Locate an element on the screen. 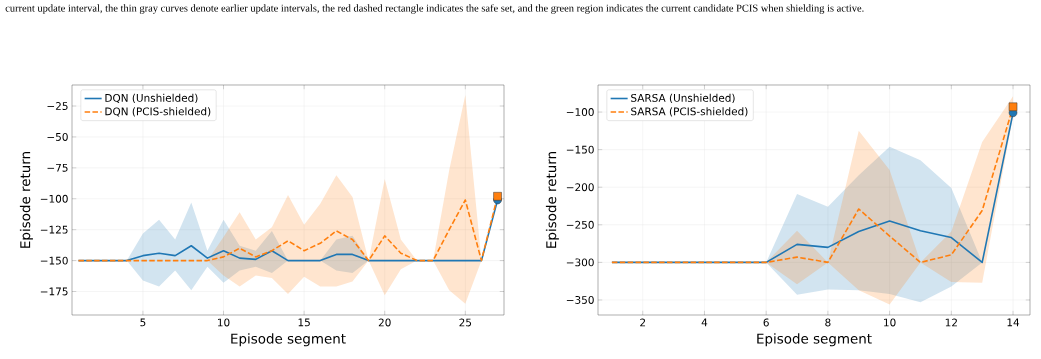  text: current update interval, the thin gray curves denote earlier update intervals, the red dashed rectangle indicates the safe set, and the green region indicates the current candidate PCIS when shielding is active. is located at coordinates (434, 9).